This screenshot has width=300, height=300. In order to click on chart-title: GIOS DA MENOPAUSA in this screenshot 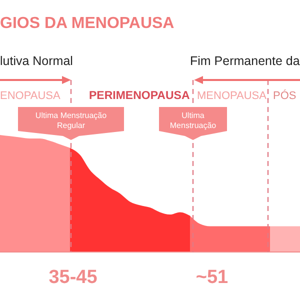, I will do `click(87, 23)`.